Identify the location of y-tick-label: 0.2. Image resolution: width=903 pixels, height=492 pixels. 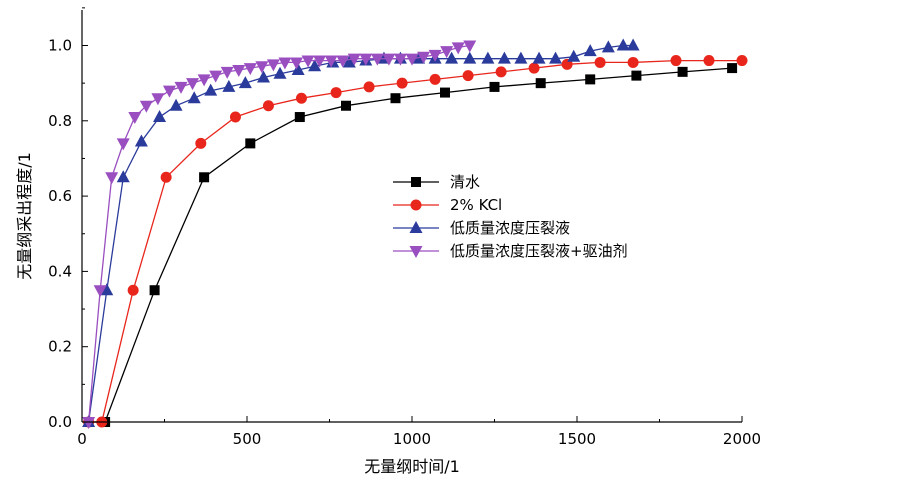
(60, 347).